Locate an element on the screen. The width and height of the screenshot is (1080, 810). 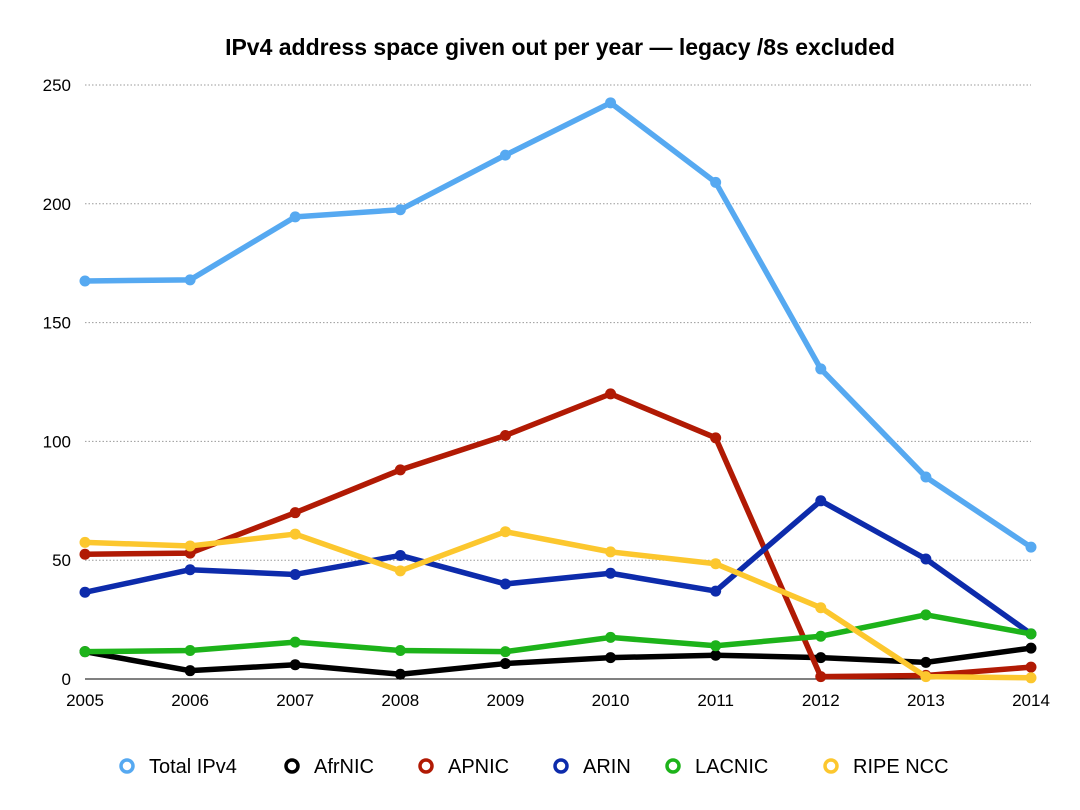
legend-item-ripe-ncc: RIPE NCC is located at coordinates (886, 767).